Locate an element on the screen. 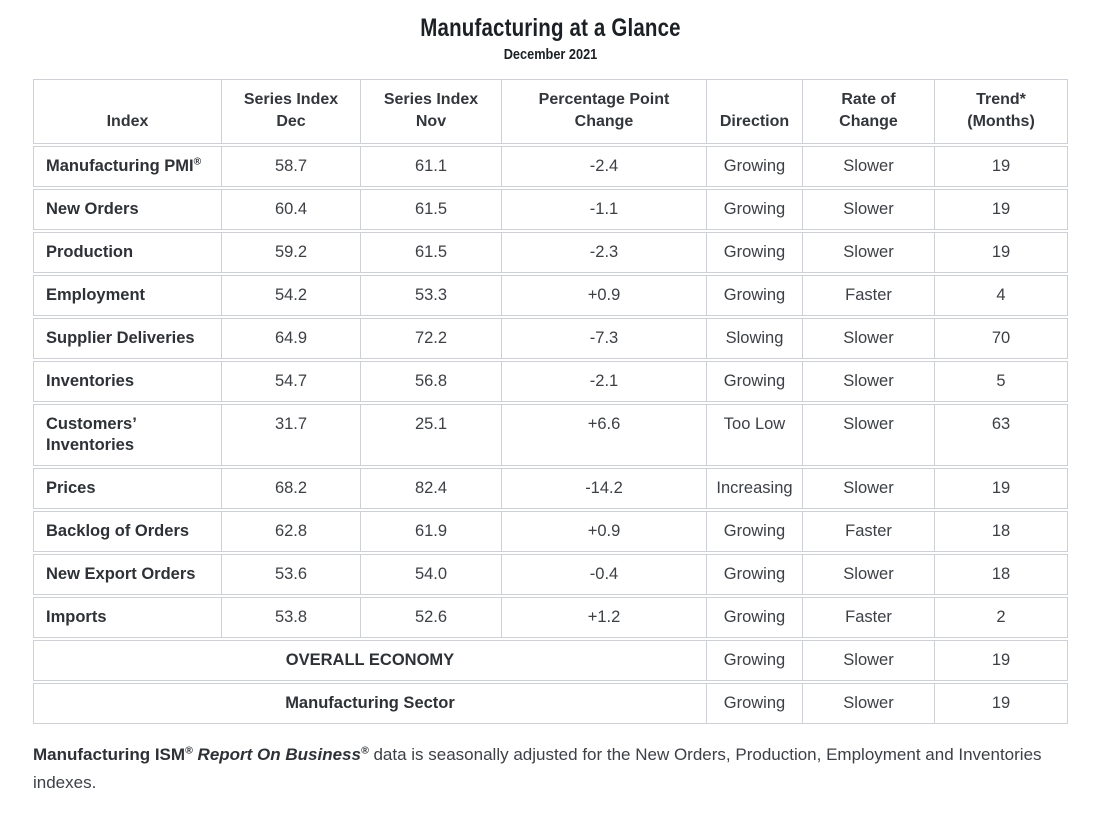  index-label-text: Manufacturing PMI is located at coordinates (120, 166).